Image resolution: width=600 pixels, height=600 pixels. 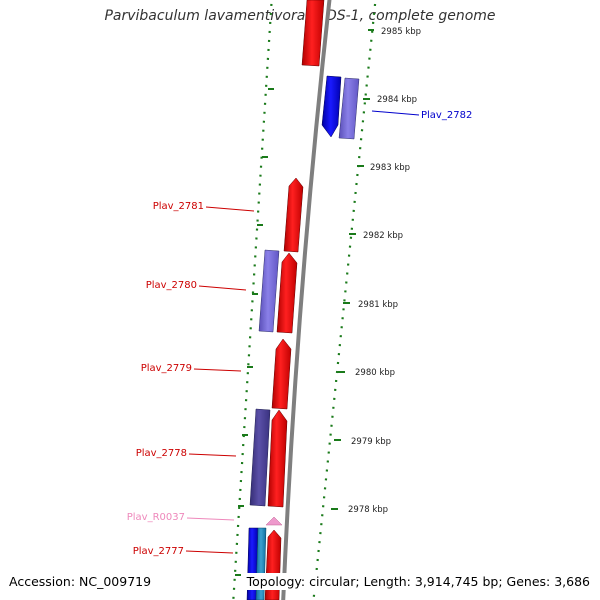 I want to click on ruler-label: 2984 kbp, so click(x=397, y=100).